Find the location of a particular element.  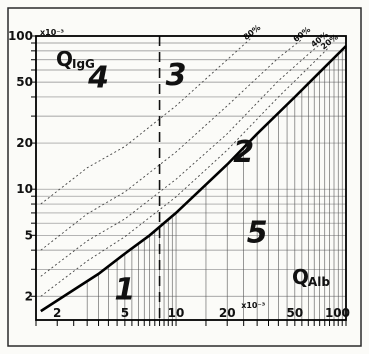

x-tick-labels: 2 5 10 20 50 100 is located at coordinates (201, 313).